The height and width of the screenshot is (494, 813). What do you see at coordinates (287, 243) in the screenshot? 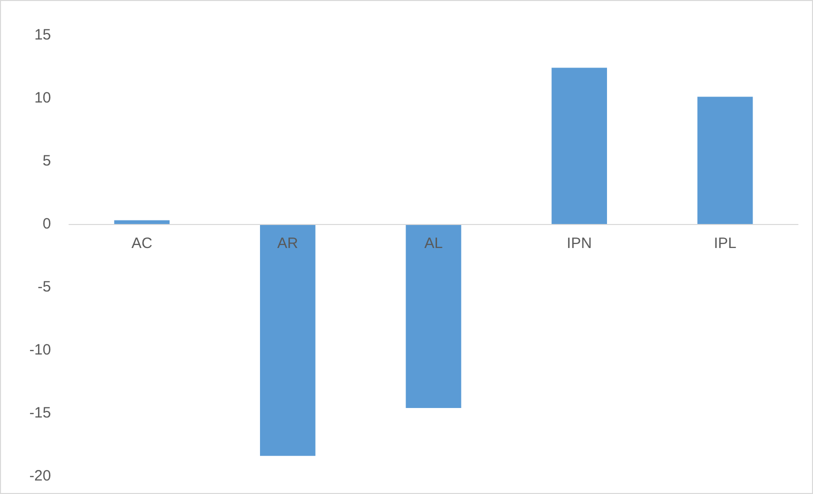
I see `x-tick-label: AR` at bounding box center [287, 243].